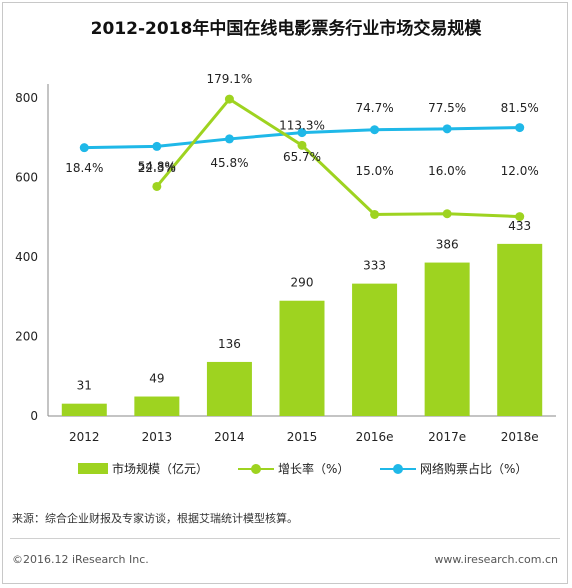 Image resolution: width=572 pixels, height=588 pixels. I want to click on legend-label-market-size: 市场规模（亿元）, so click(160, 469).